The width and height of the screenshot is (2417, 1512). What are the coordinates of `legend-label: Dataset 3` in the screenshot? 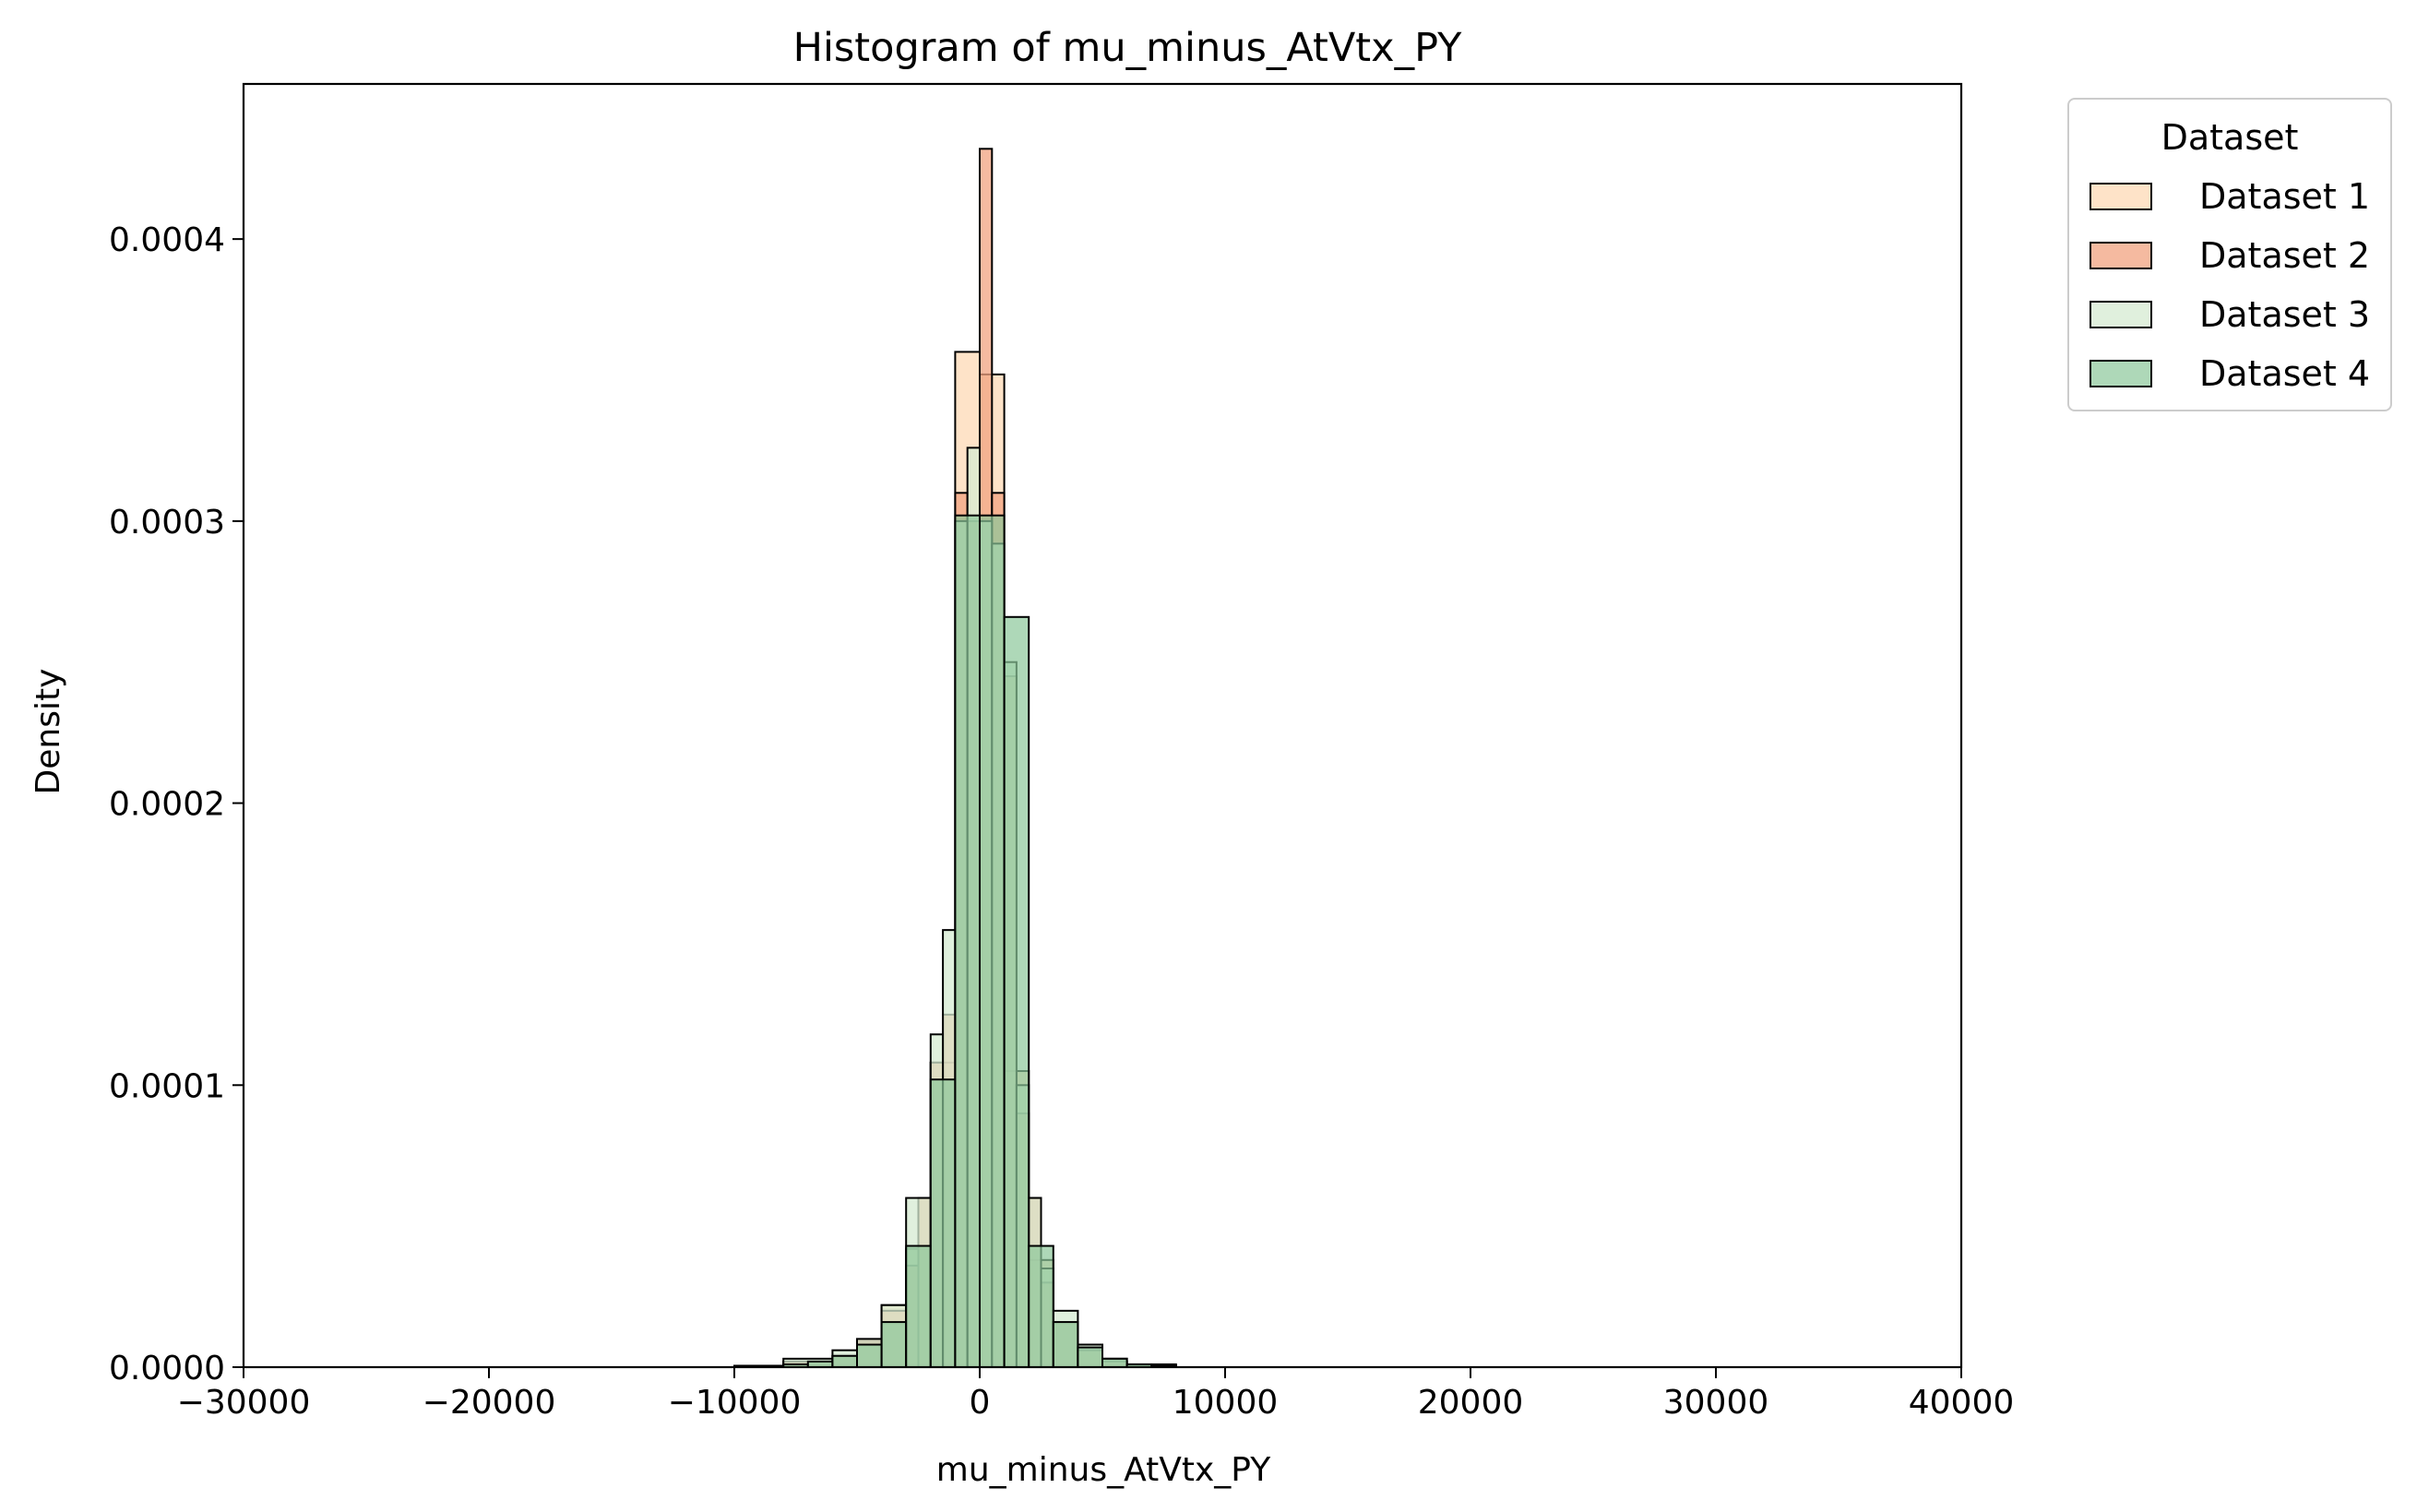 It's located at (2284, 314).